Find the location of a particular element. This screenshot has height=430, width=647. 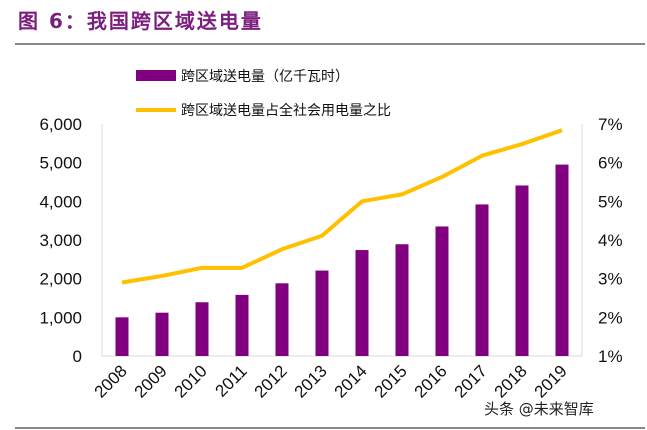

left-tick-label: 4,000 is located at coordinates (60, 201).